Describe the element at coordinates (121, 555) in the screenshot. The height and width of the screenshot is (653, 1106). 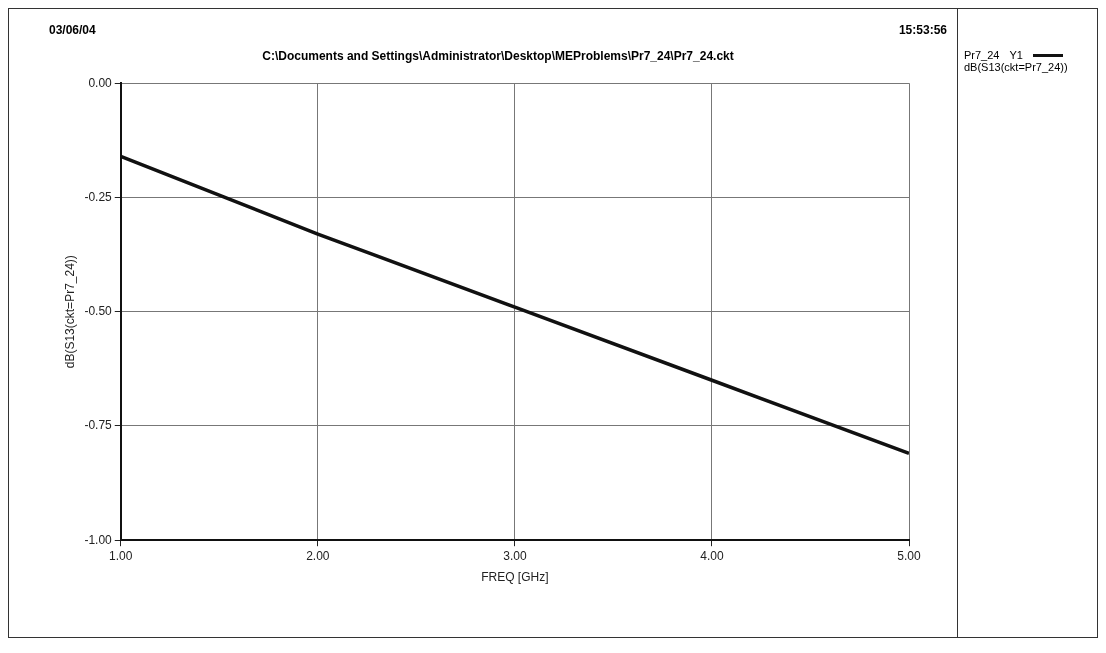
I see `x-tick-label: 1.00` at that location.